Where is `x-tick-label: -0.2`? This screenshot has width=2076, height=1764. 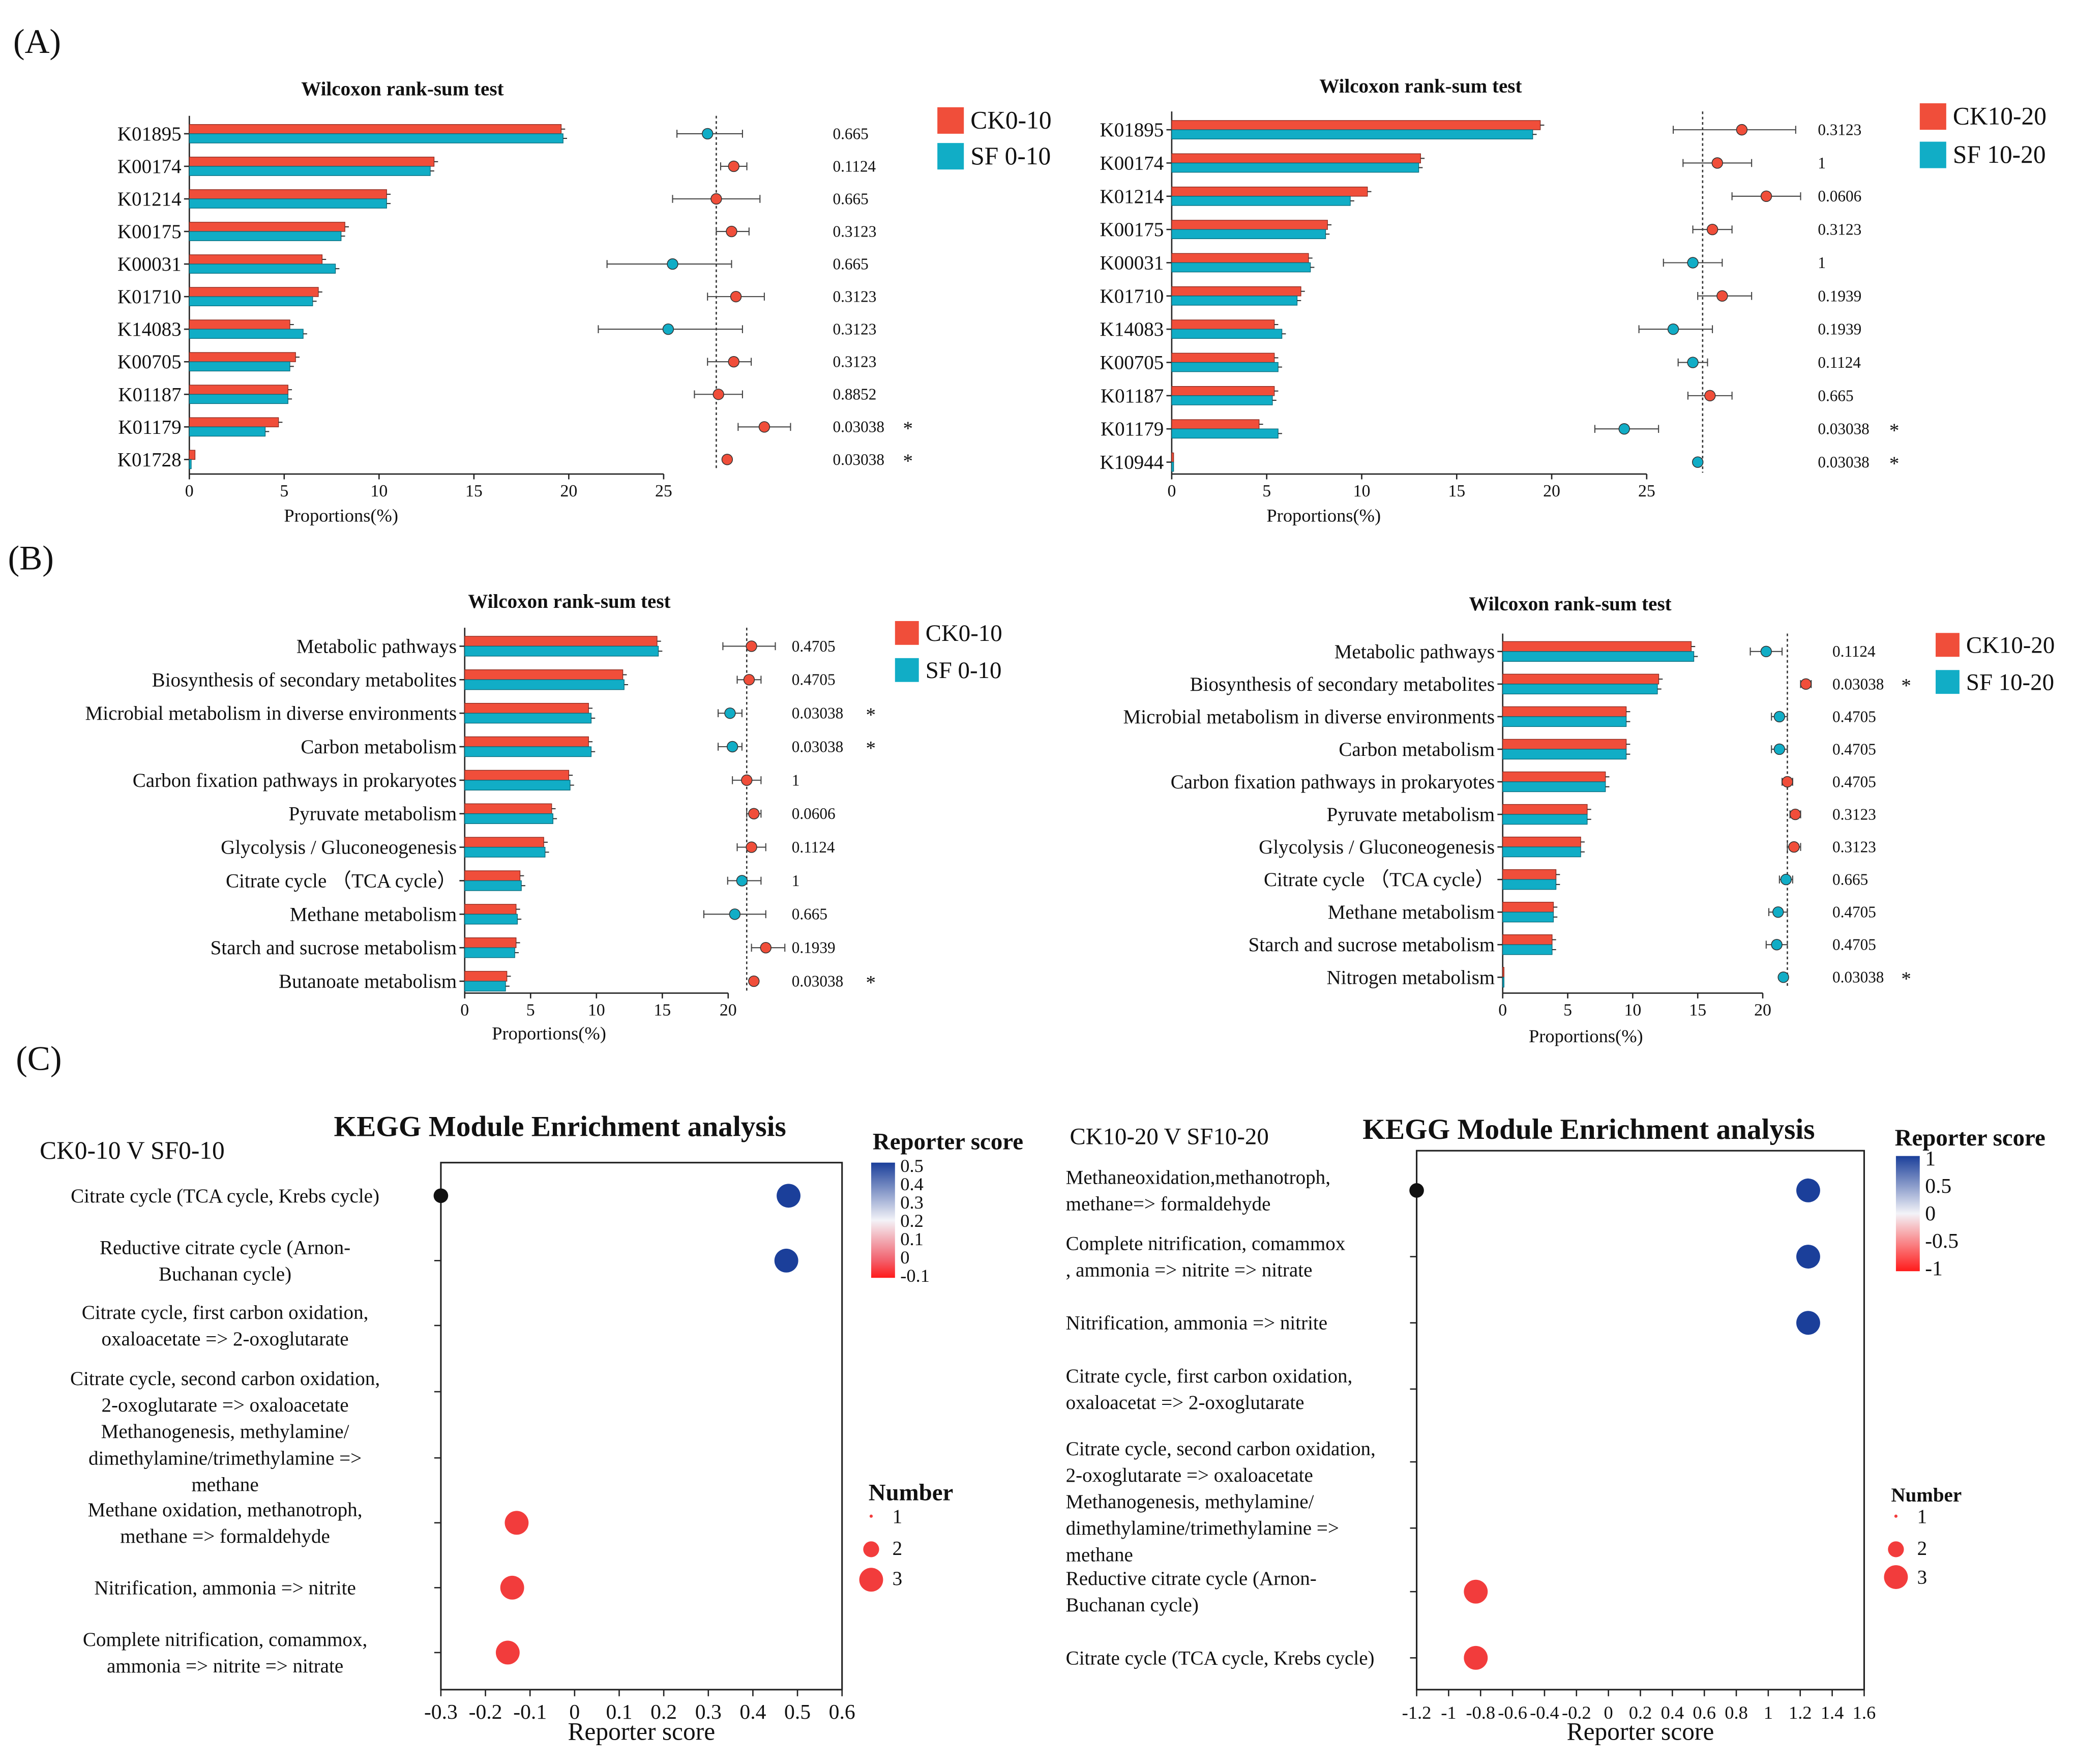 x-tick-label: -0.2 is located at coordinates (1576, 1712).